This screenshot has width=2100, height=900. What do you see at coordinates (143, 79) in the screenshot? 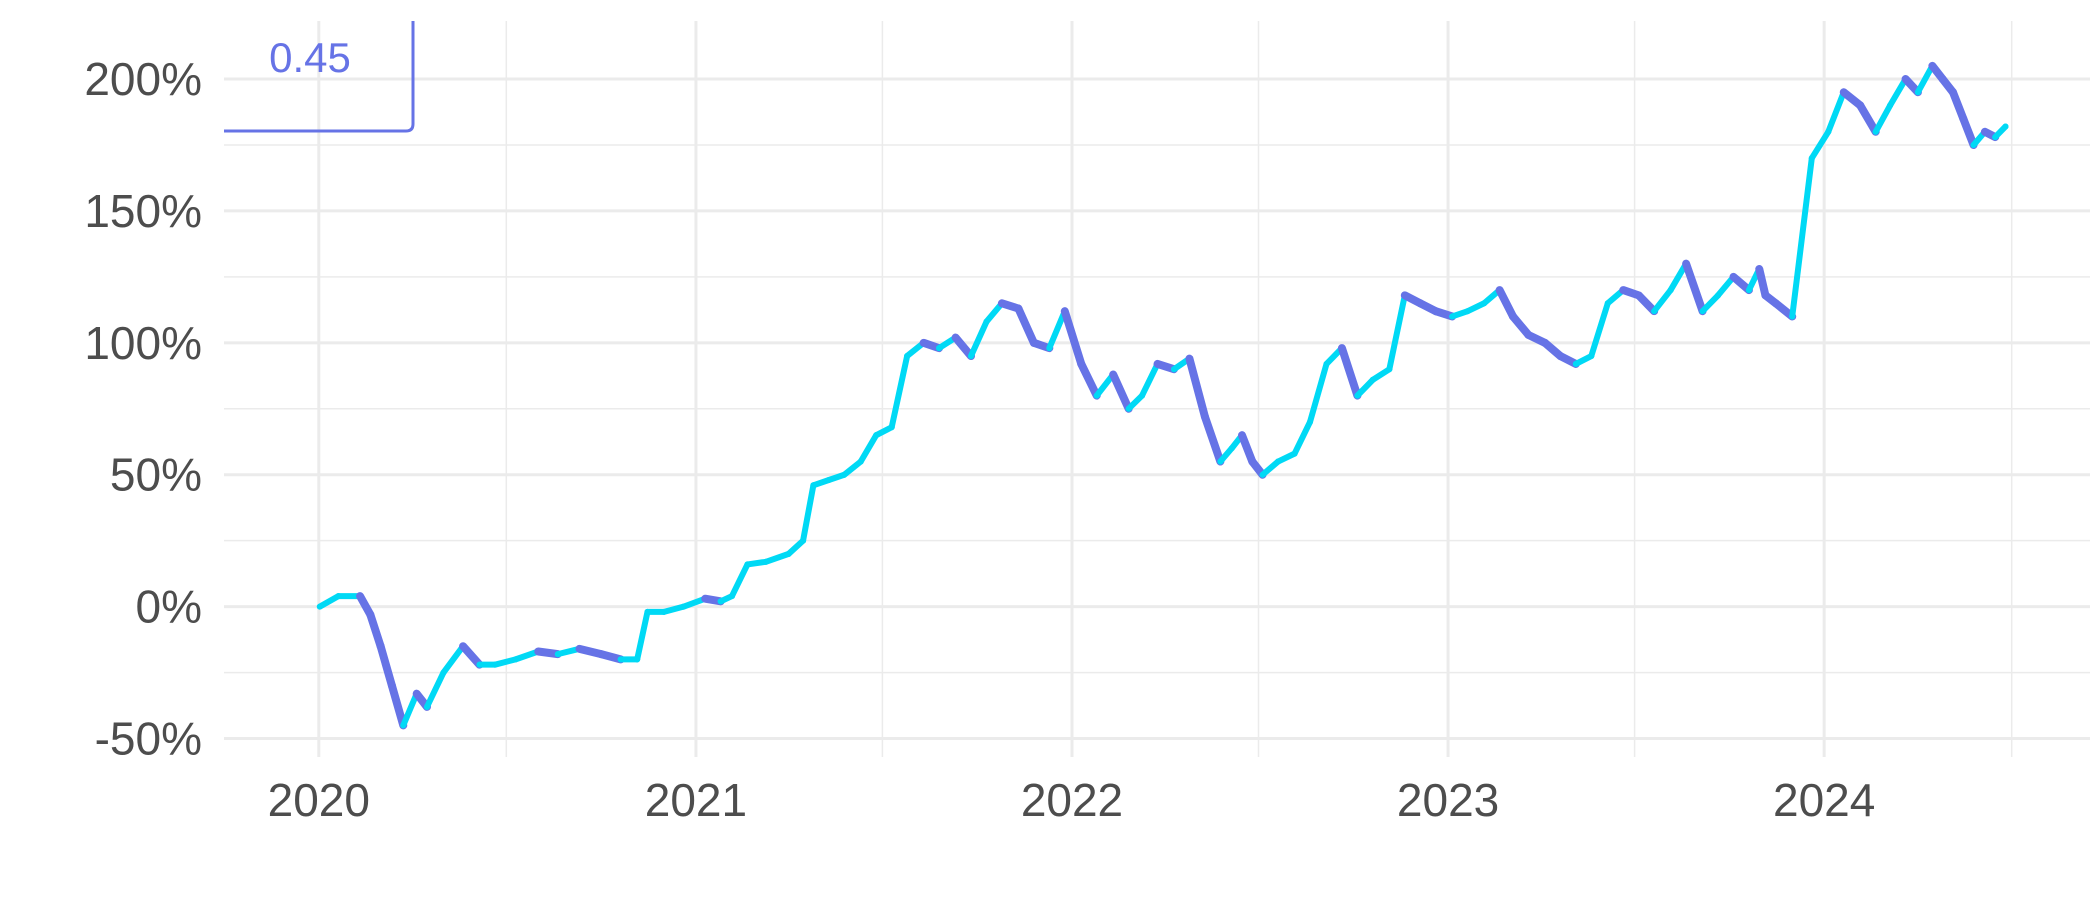
I see `y-tick-label: 200%` at bounding box center [143, 79].